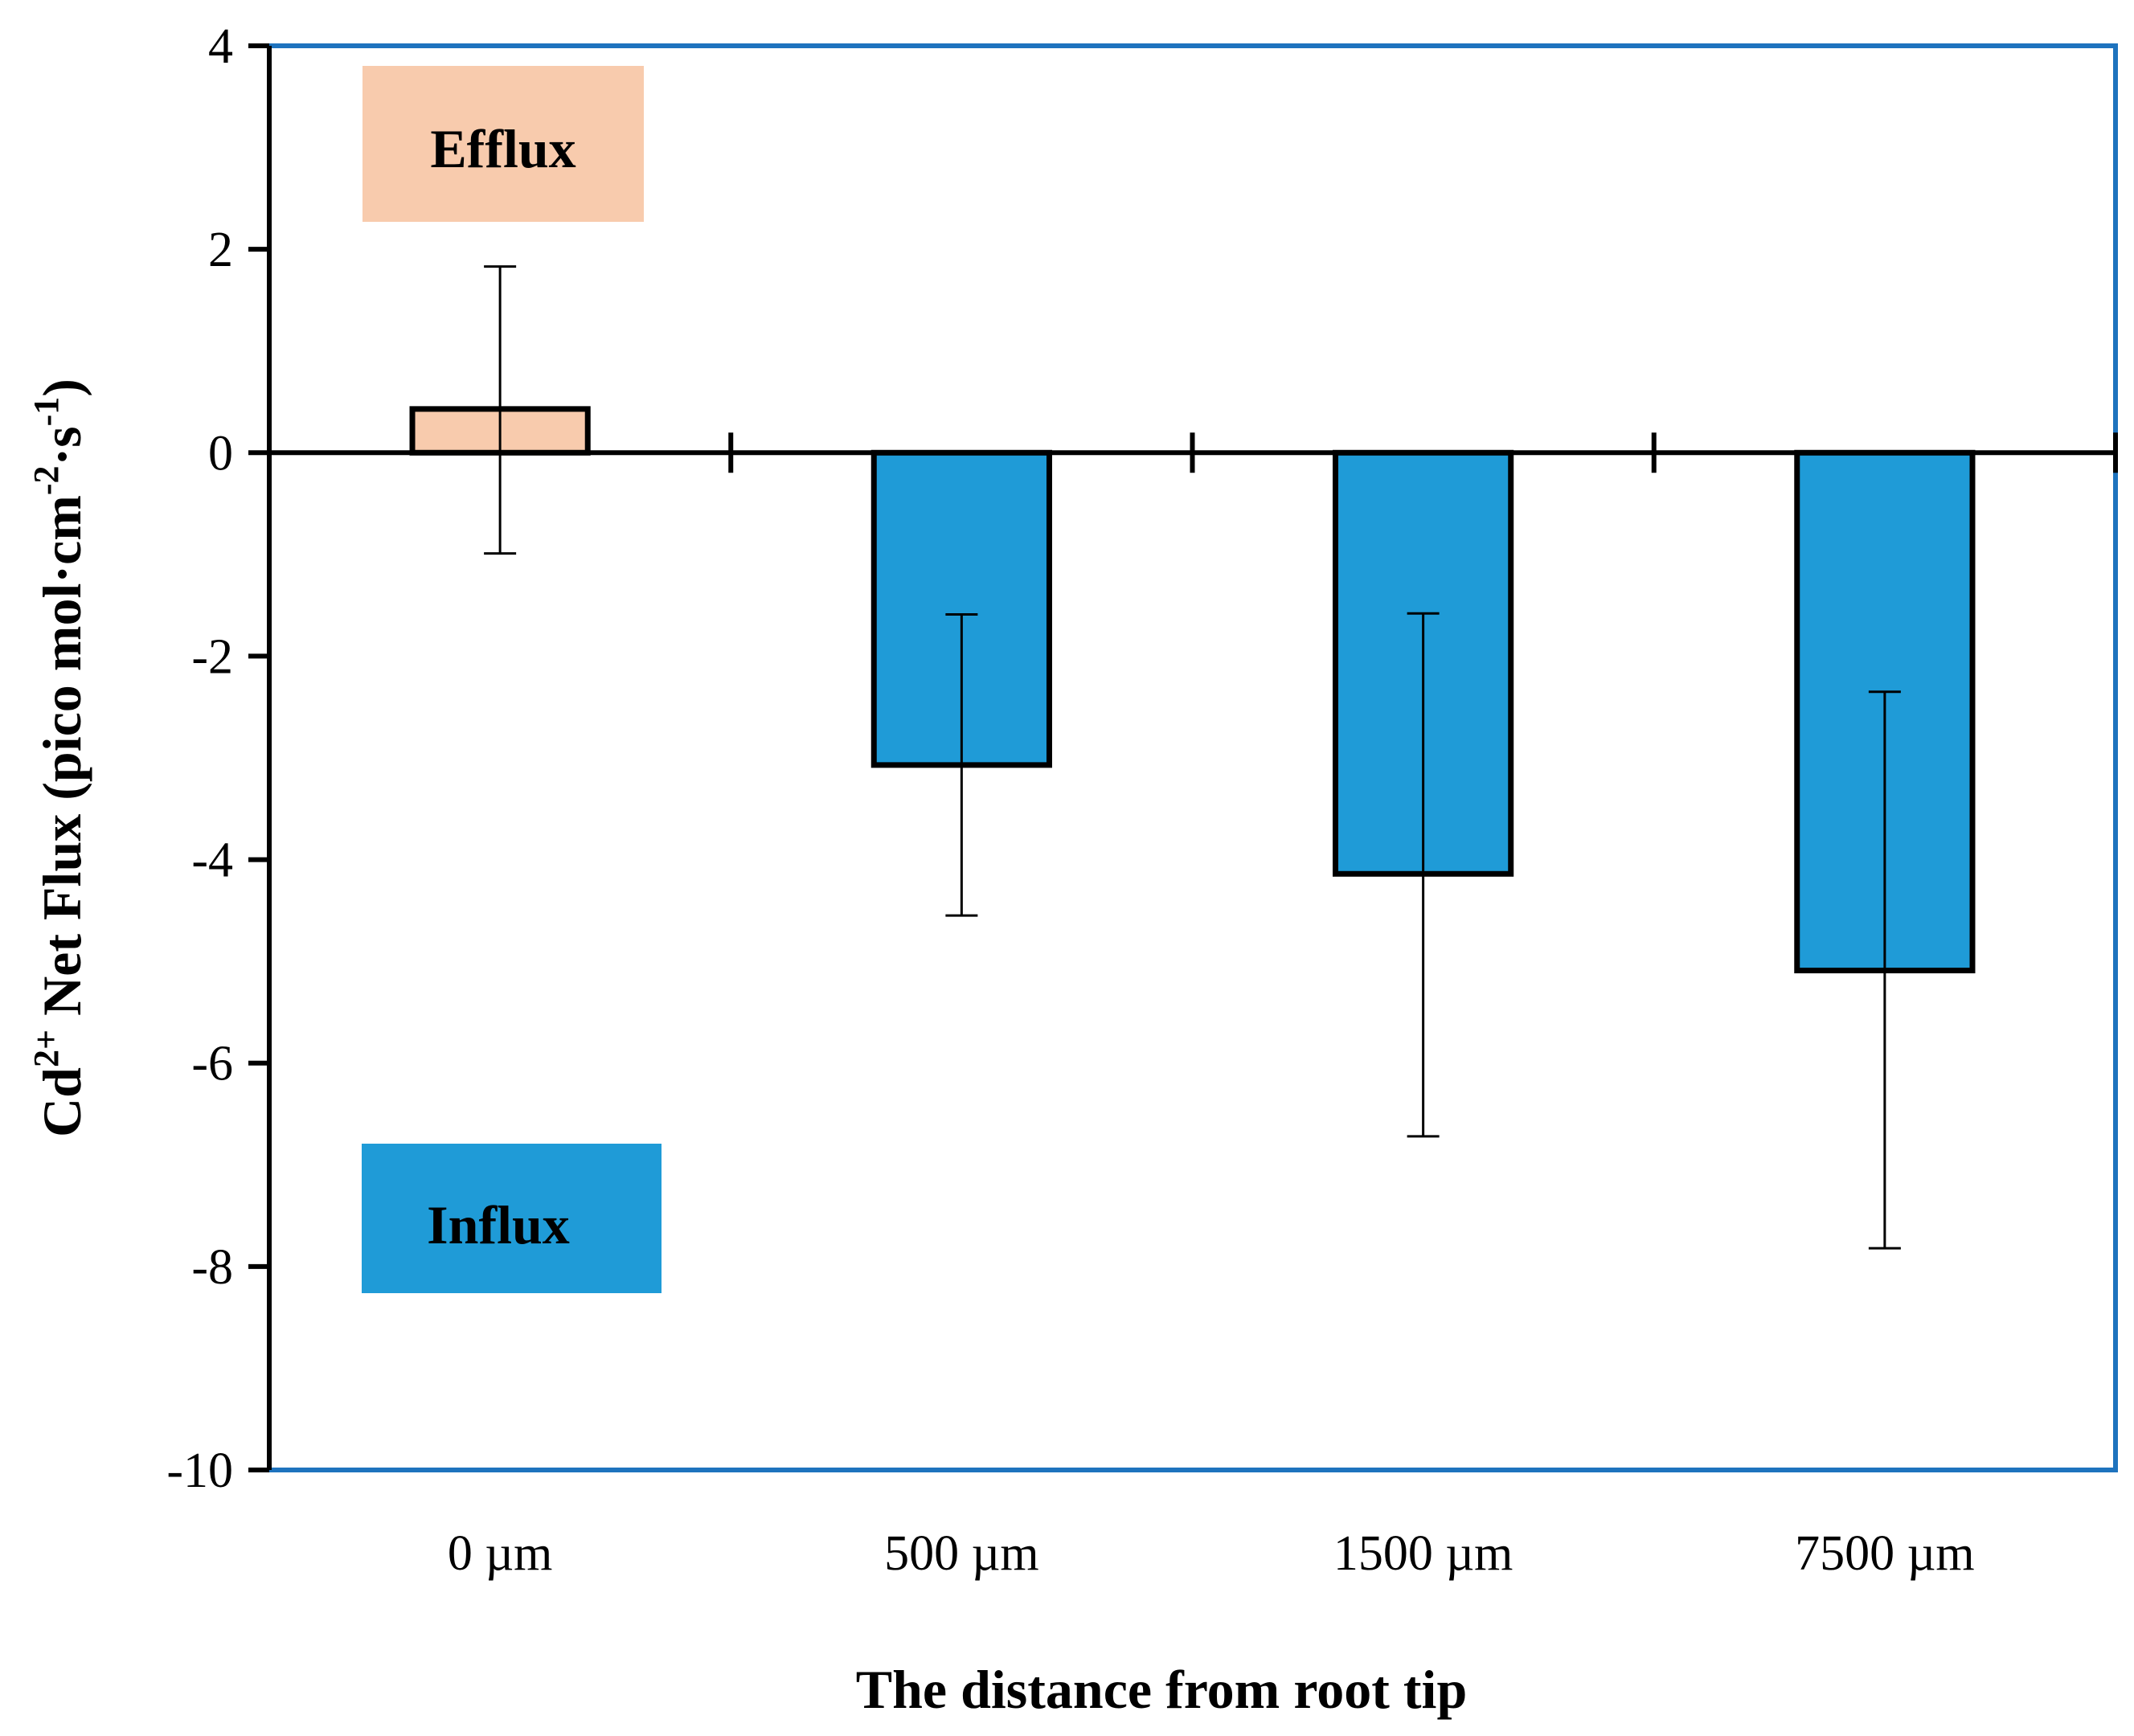  Describe the element at coordinates (1885, 1553) in the screenshot. I see `x-tick-label-3: 7500 µm` at that location.